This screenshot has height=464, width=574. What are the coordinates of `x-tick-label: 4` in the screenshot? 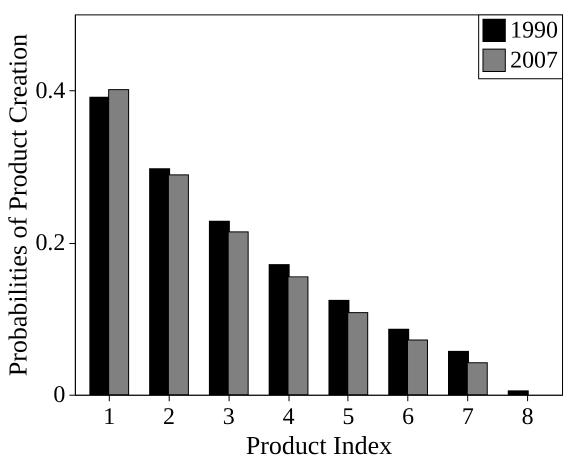 It's located at (288, 417).